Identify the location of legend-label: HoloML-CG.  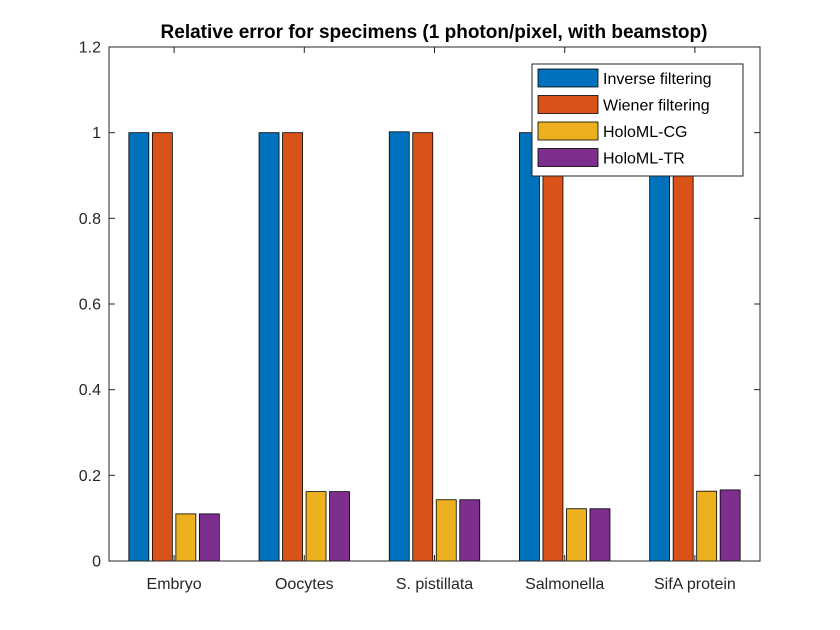
(645, 132).